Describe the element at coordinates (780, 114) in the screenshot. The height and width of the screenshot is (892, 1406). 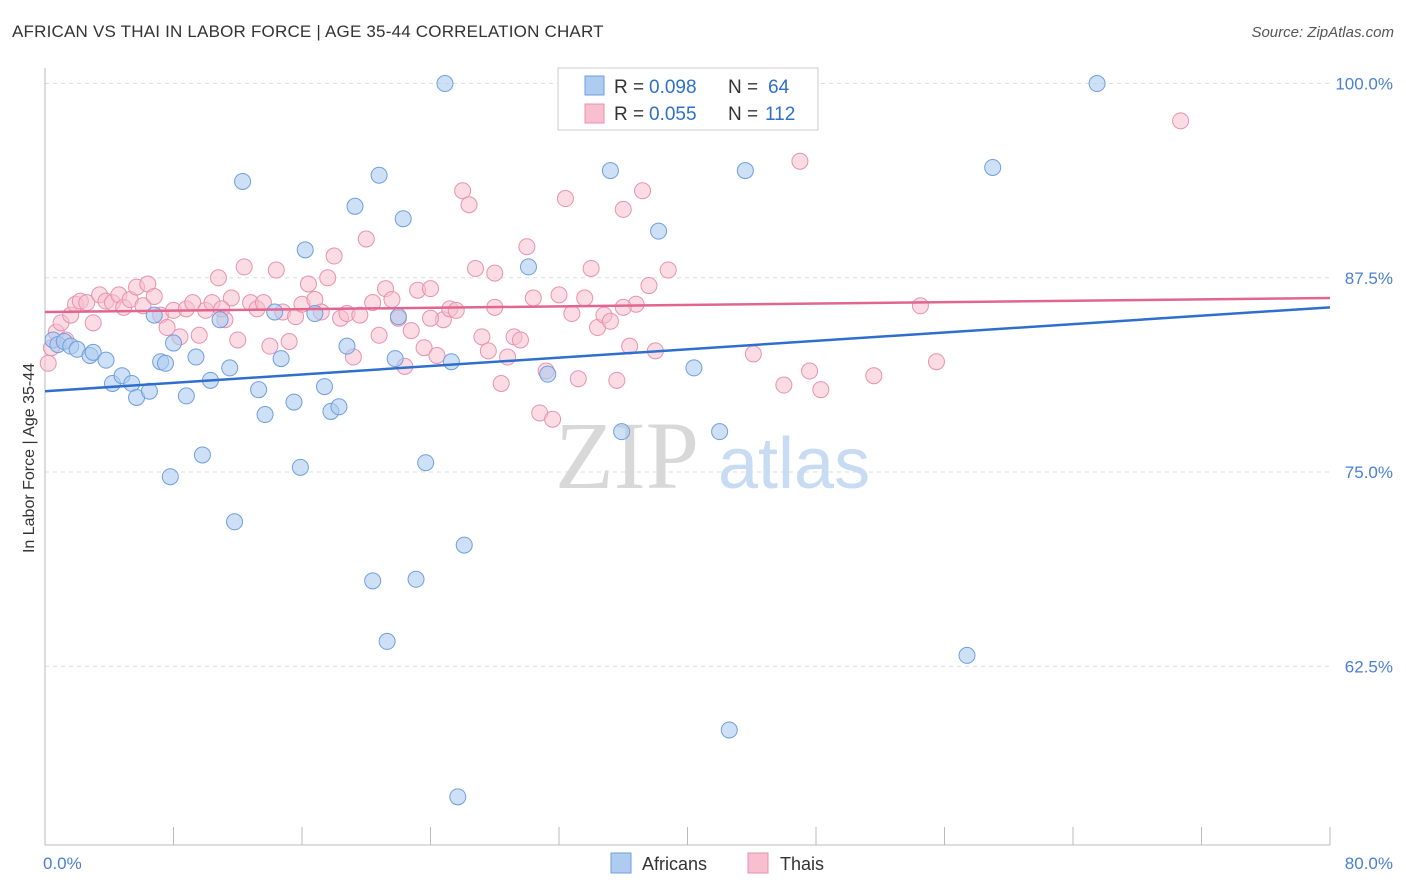
I see `legend-thais-n-value: 112` at that location.